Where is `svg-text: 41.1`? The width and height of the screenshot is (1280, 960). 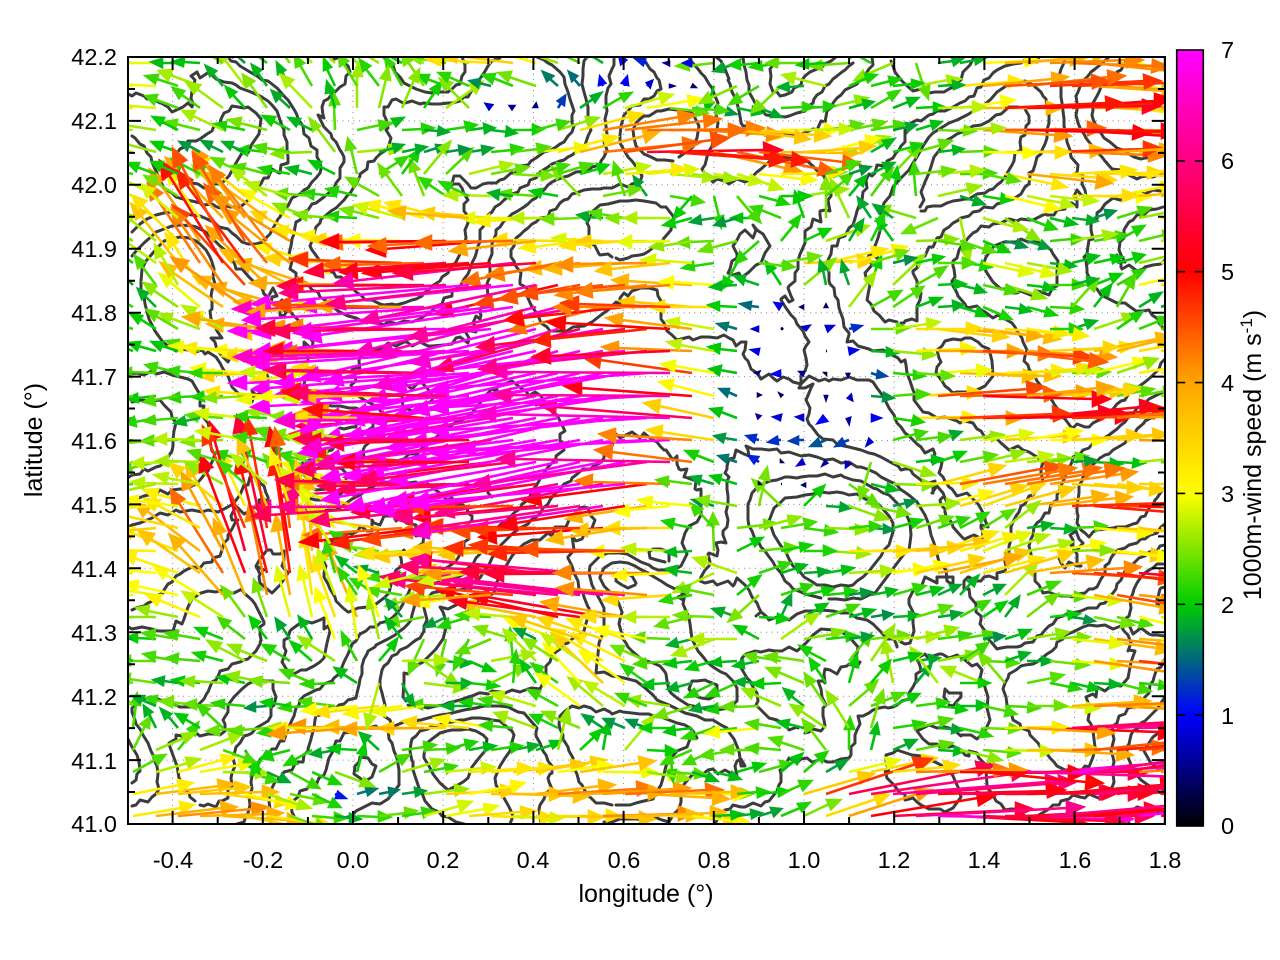 svg-text: 41.1 is located at coordinates (94, 761).